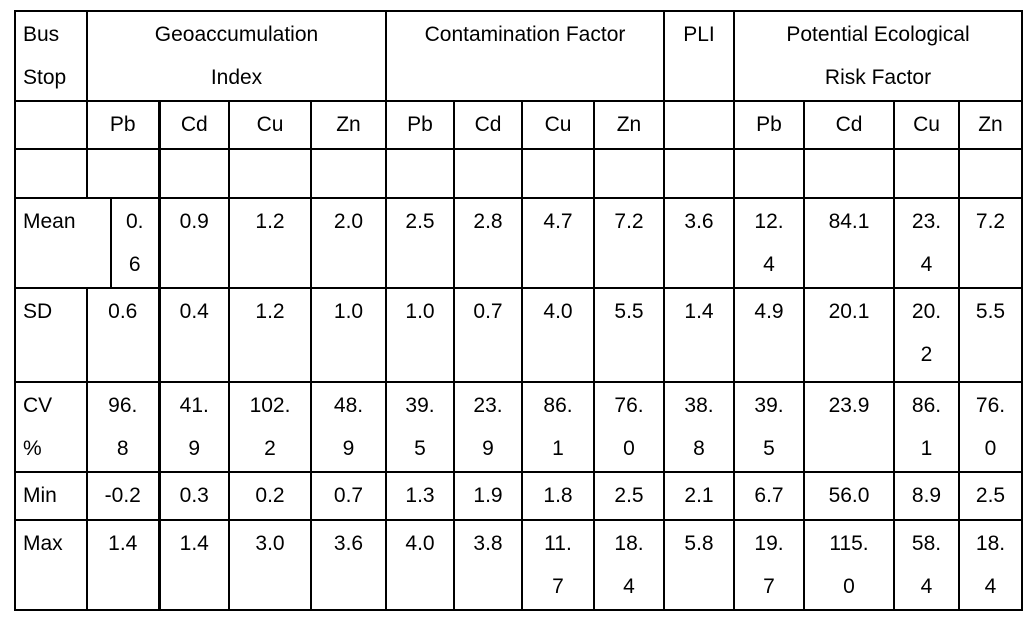  What do you see at coordinates (193, 335) in the screenshot?
I see `value-cell: 0.4` at bounding box center [193, 335].